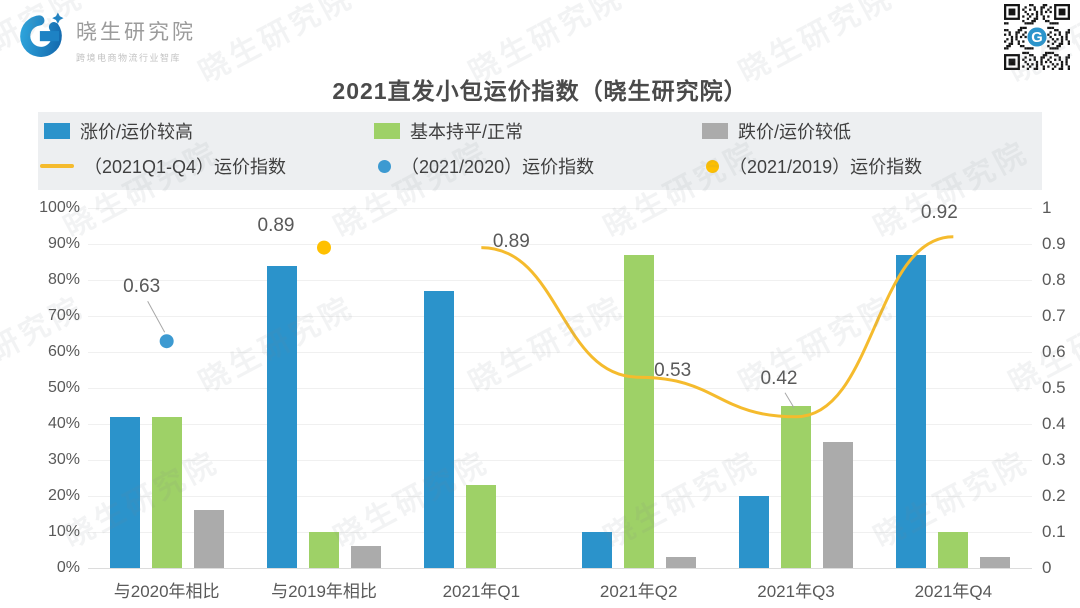 This screenshot has height=608, width=1080. Describe the element at coordinates (166, 591) in the screenshot. I see `x-axis-label: 与2020年相比` at that location.